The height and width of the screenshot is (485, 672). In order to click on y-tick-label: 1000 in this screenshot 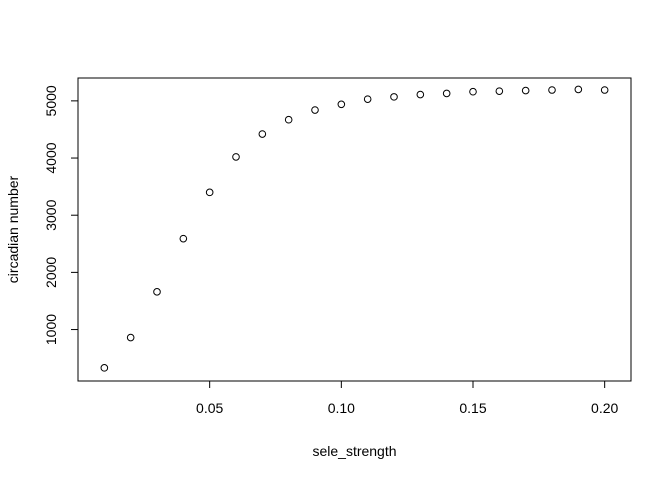, I will do `click(51, 329)`.